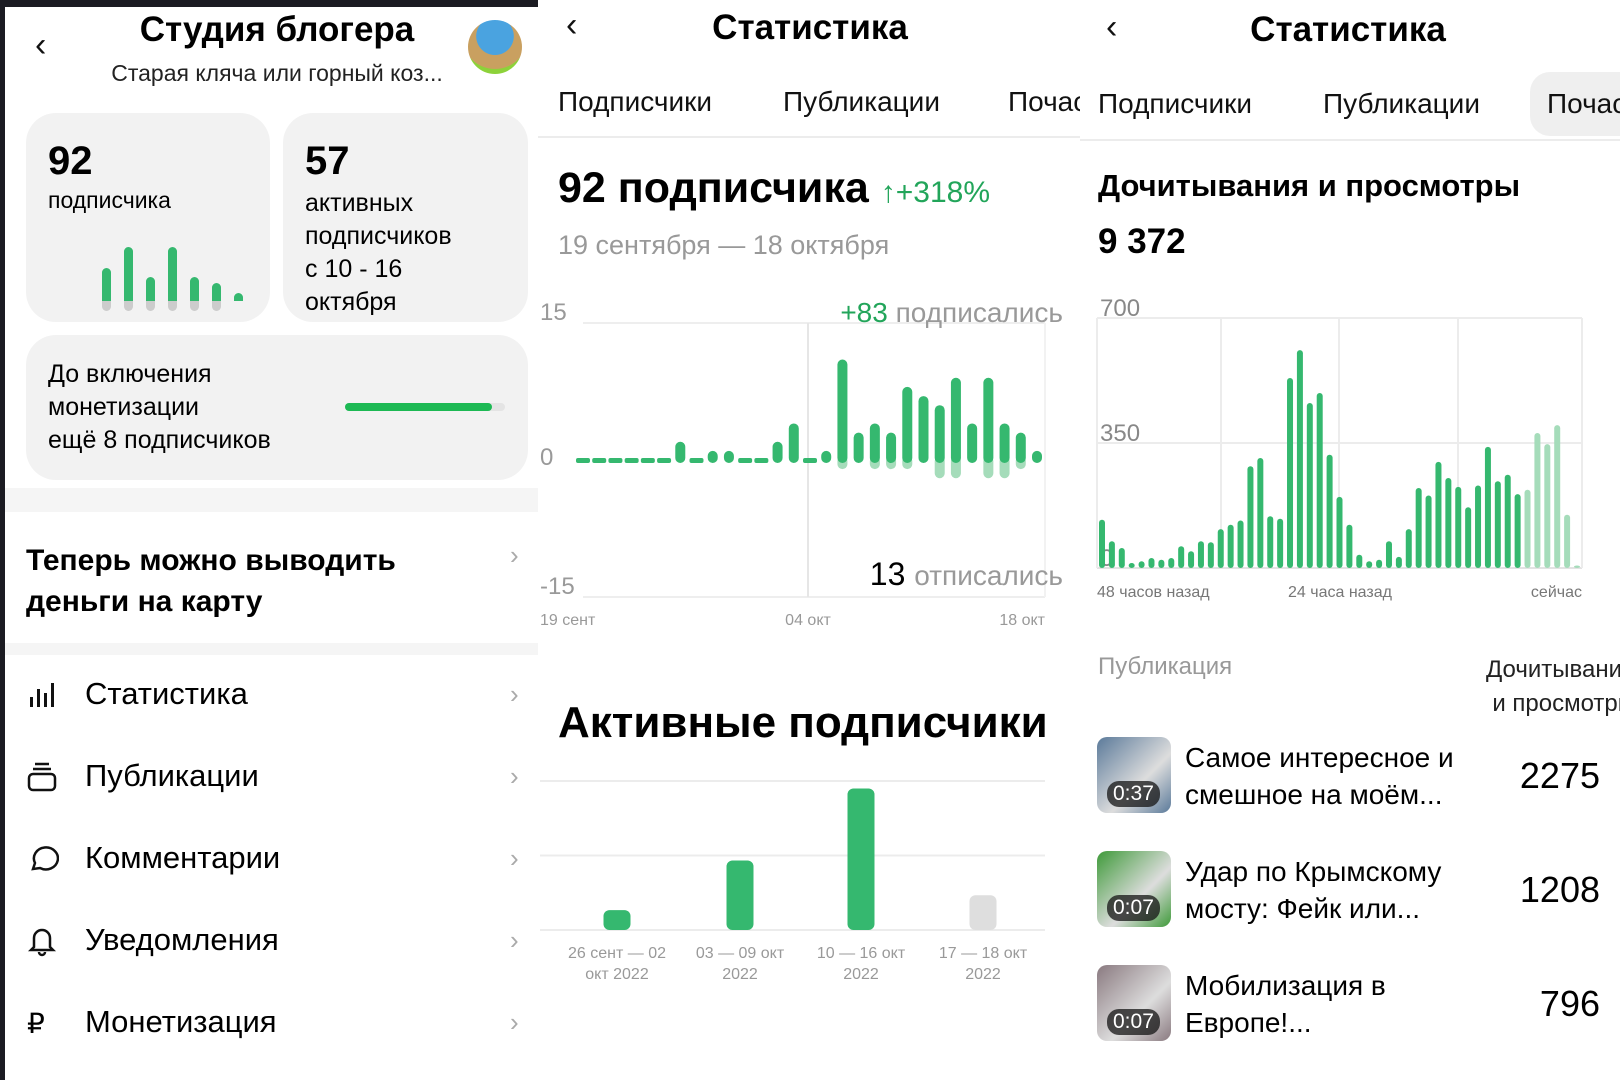 The width and height of the screenshot is (1620, 1080). Describe the element at coordinates (808, 620) in the screenshot. I see `x-tick-label: 04 окт` at that location.